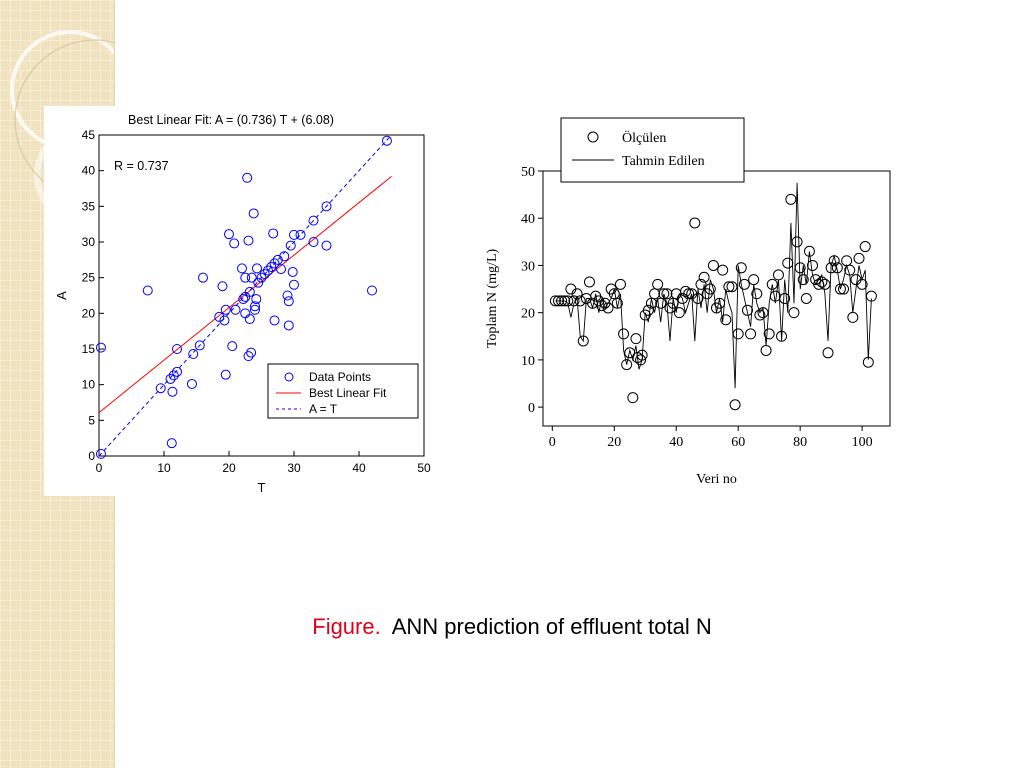 Image resolution: width=1024 pixels, height=768 pixels. Describe the element at coordinates (716, 479) in the screenshot. I see `x-axis-label: Veri no` at that location.